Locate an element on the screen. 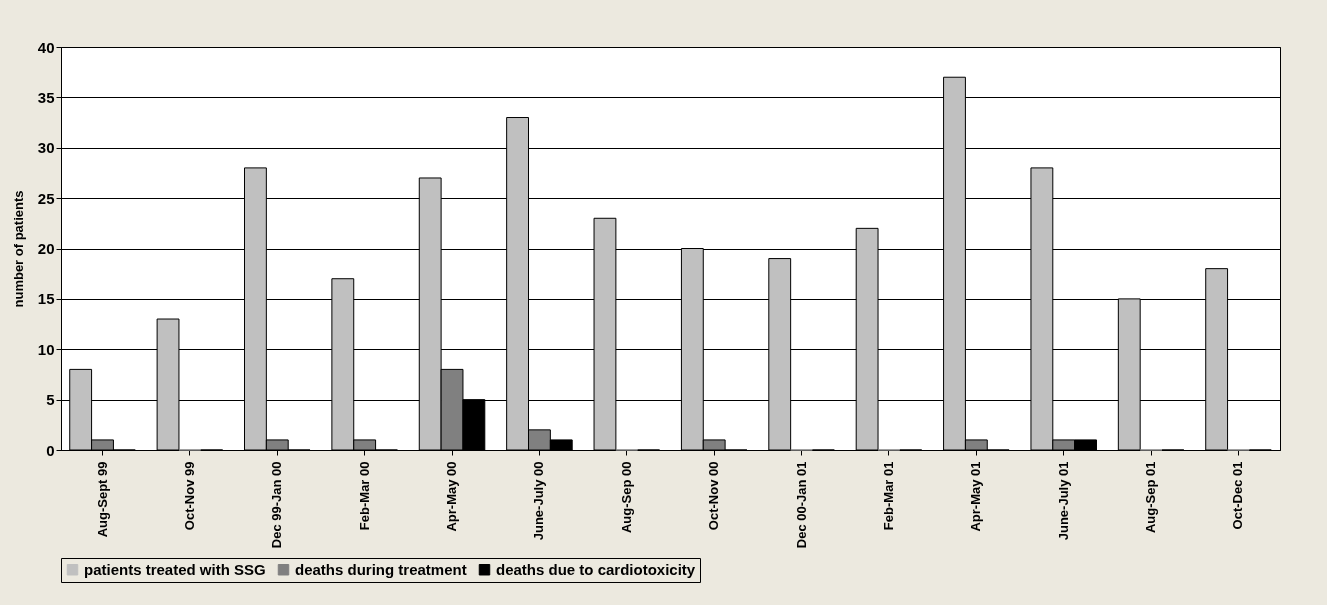 The width and height of the screenshot is (1327, 605). x-tick-label: Aug-Sep 00 is located at coordinates (626, 497).